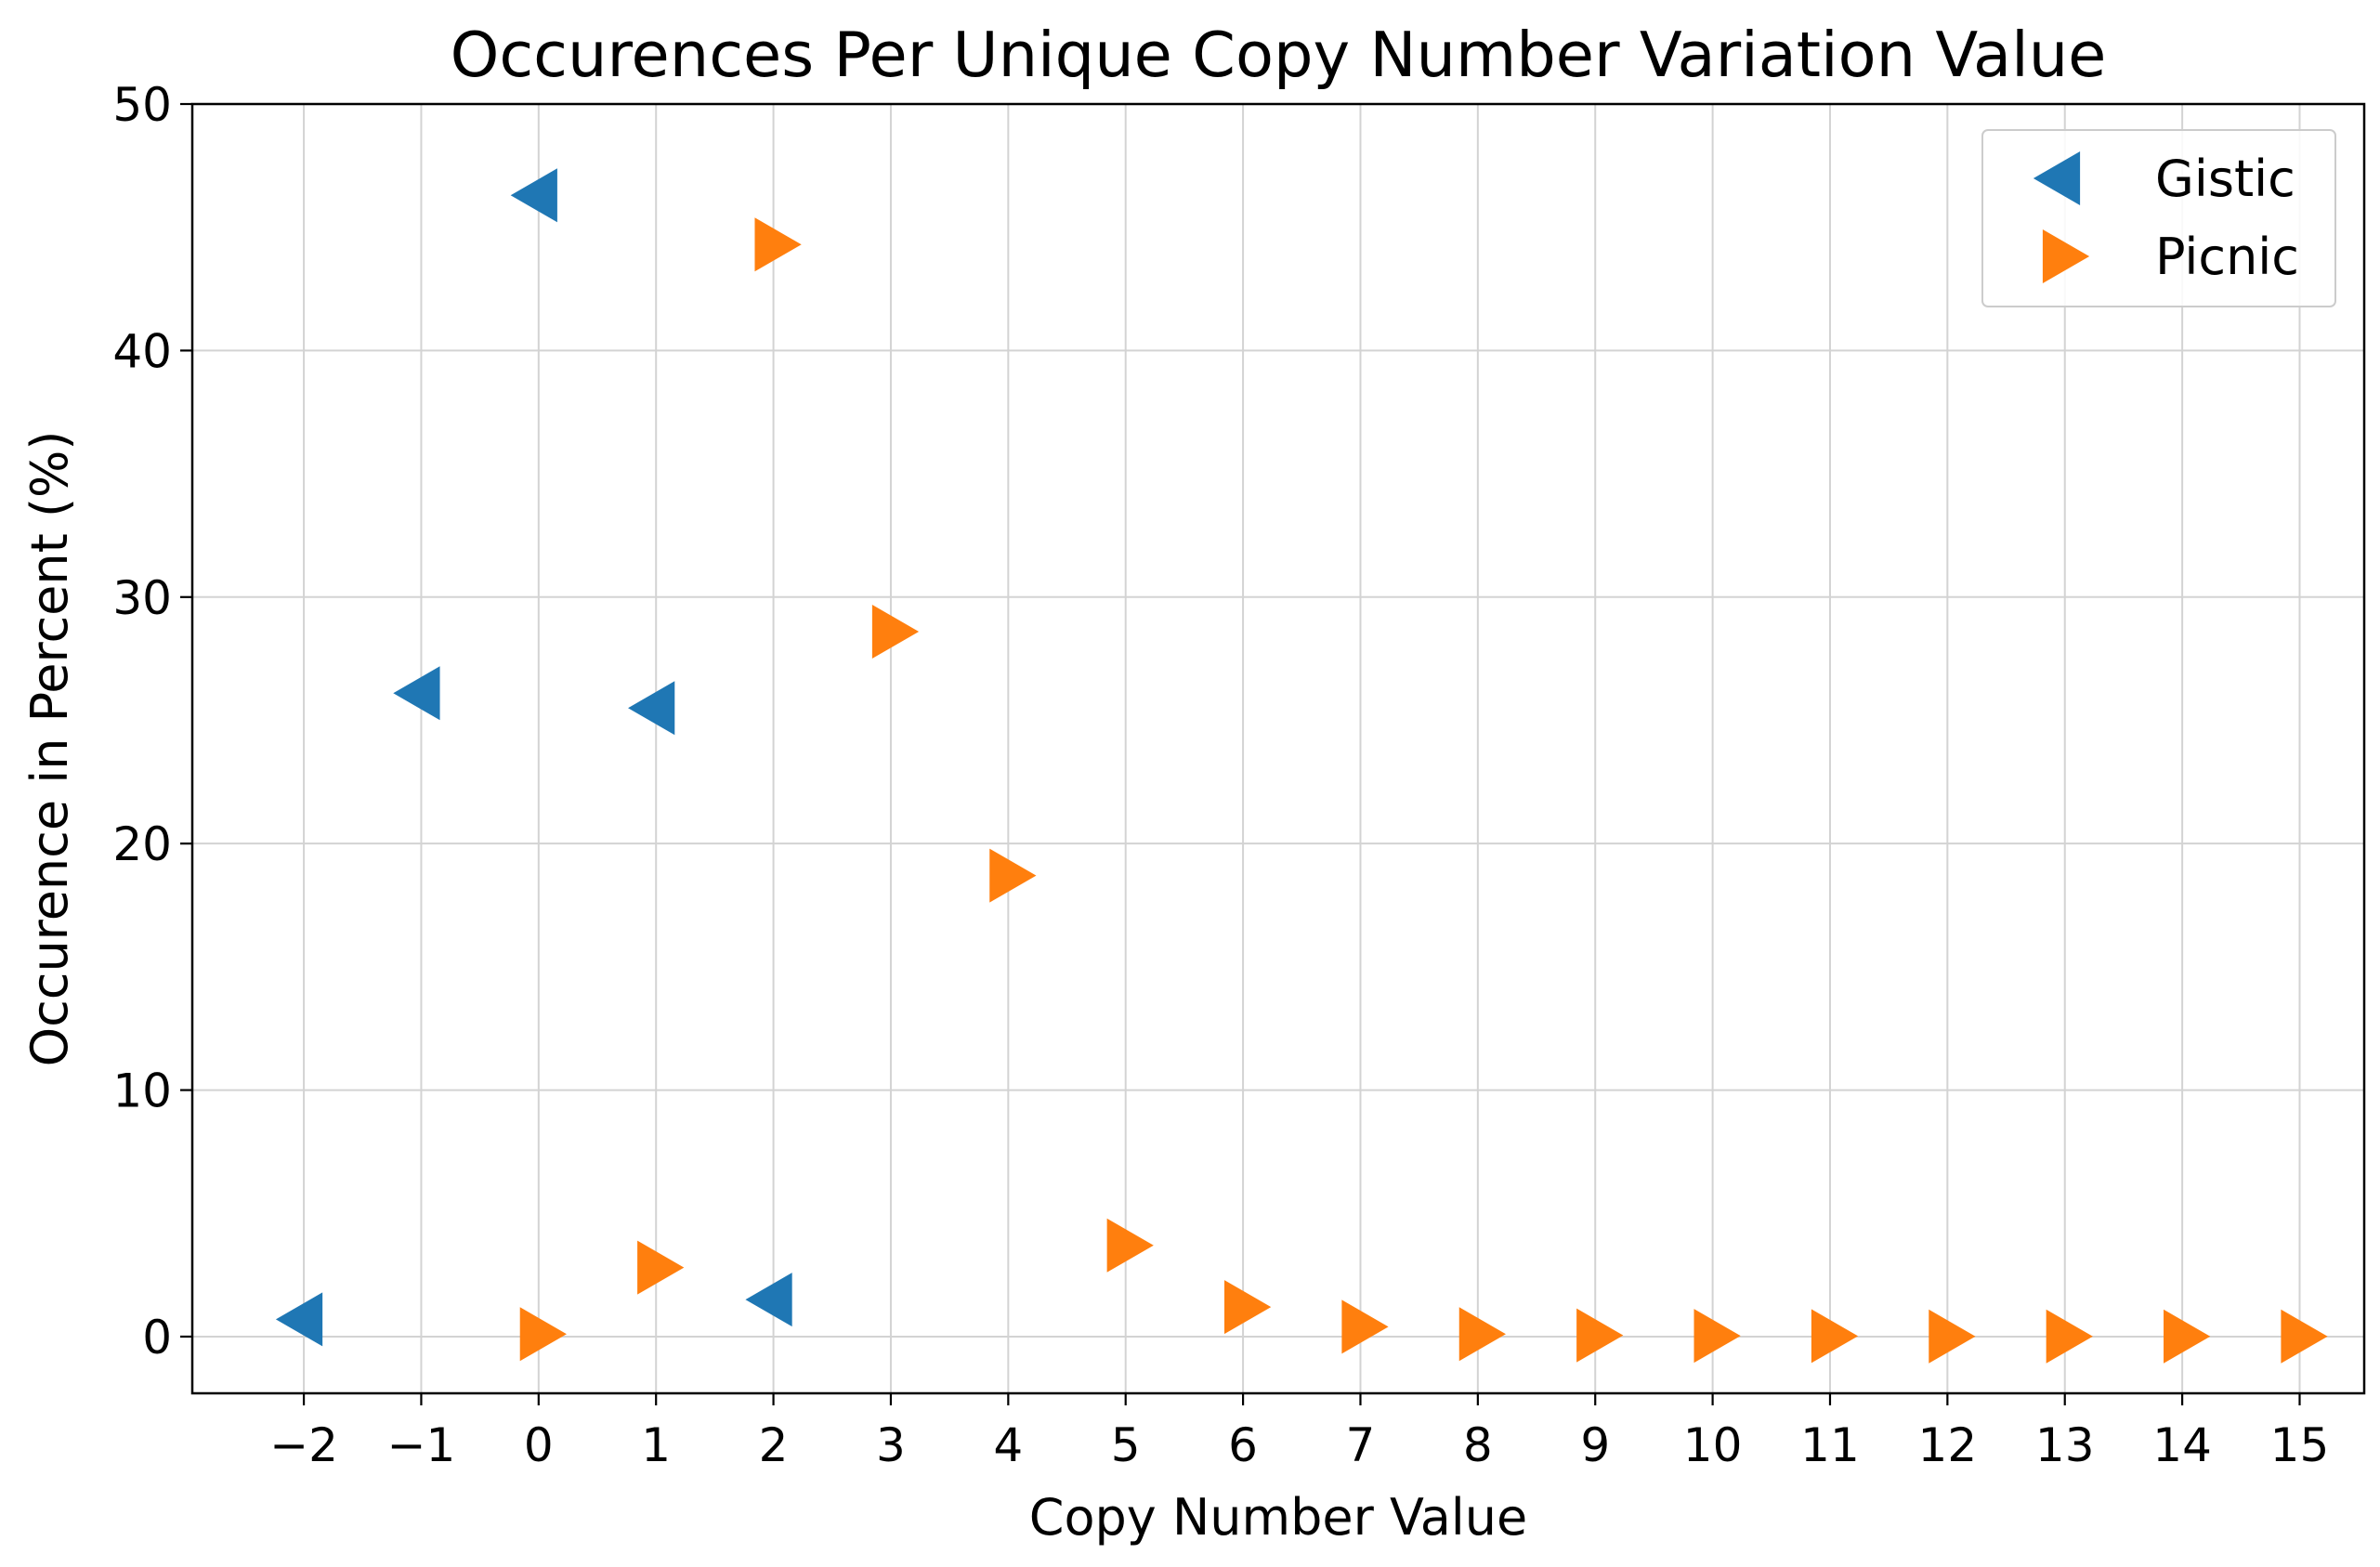 The width and height of the screenshot is (2380, 1567). I want to click on x-tick-label: 11, so click(1830, 1445).